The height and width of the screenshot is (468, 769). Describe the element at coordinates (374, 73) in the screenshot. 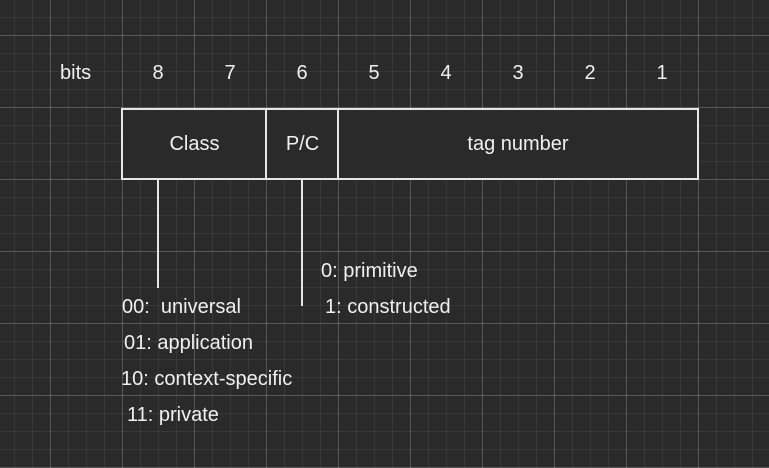

I see `bit-number-5: 5` at that location.